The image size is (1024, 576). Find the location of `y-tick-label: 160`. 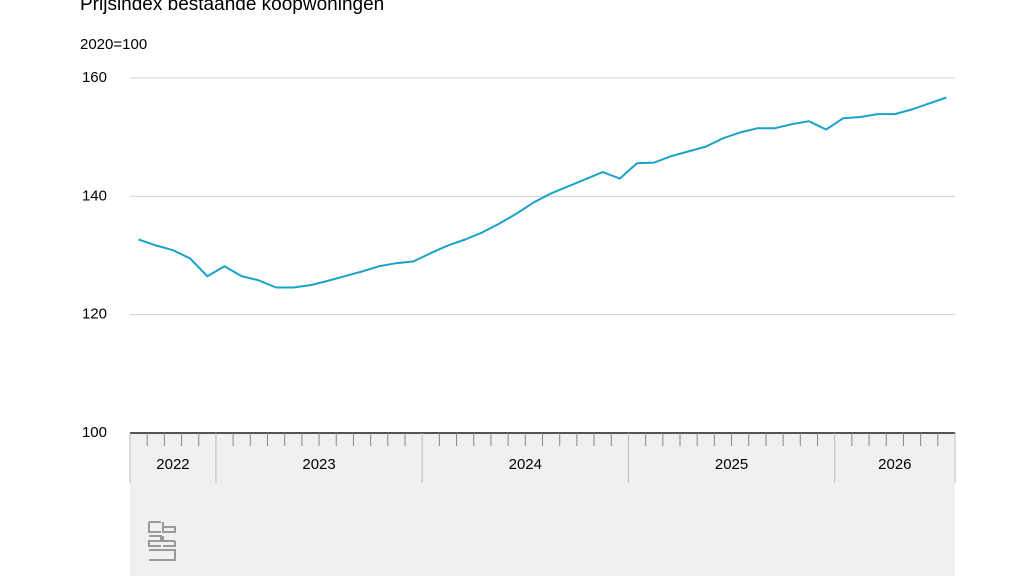

y-tick-label: 160 is located at coordinates (94, 77).